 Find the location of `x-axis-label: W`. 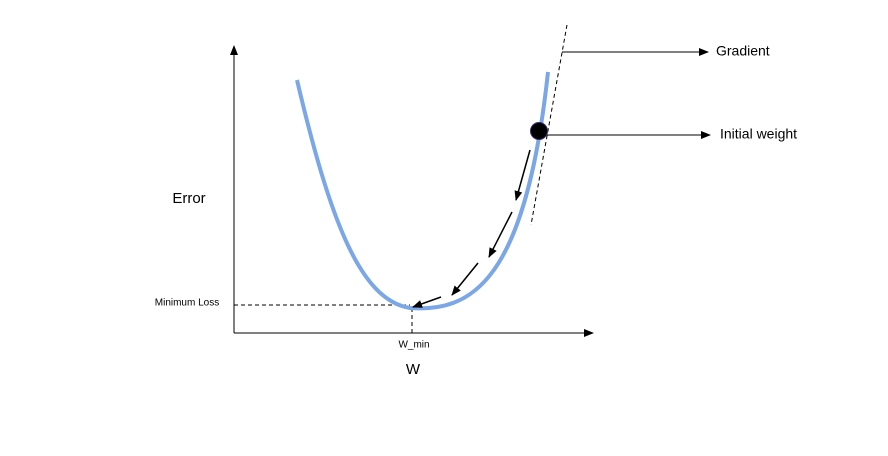

x-axis-label: W is located at coordinates (413, 369).